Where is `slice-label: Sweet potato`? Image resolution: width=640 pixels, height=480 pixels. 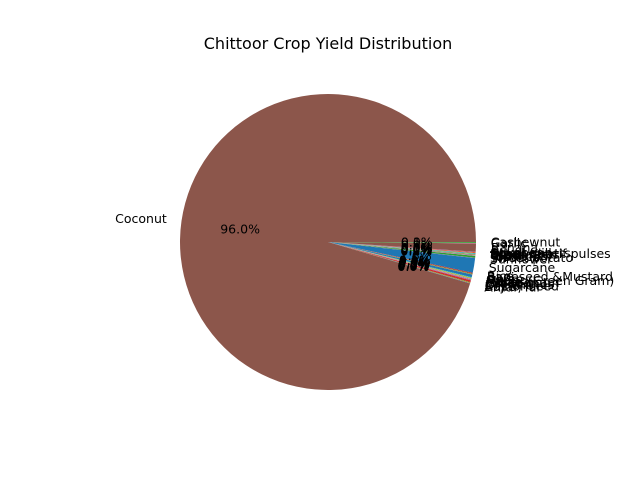 slice-label: Sweet potato is located at coordinates (531, 257).